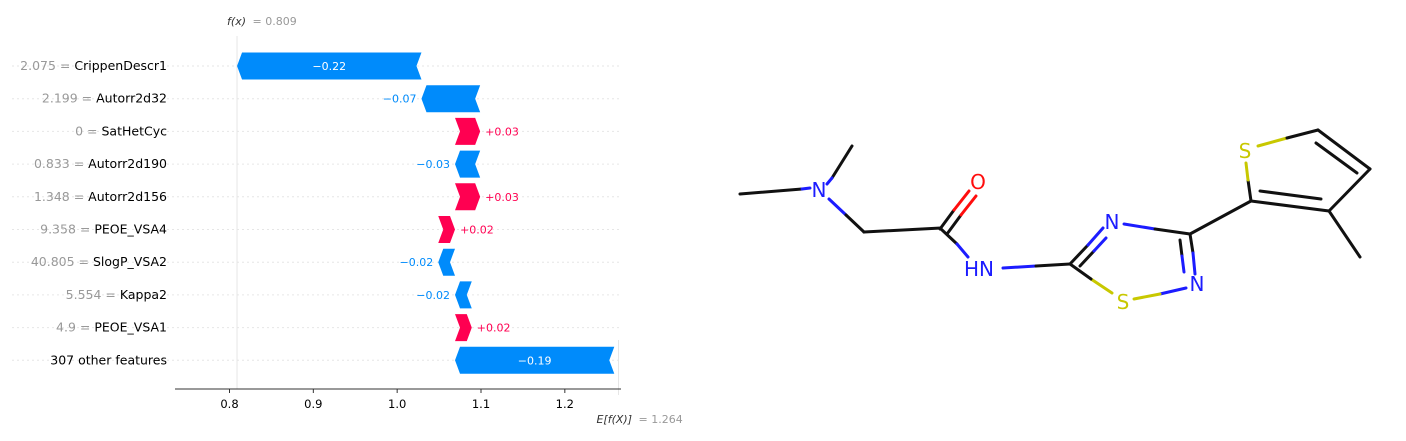  I want to click on feature-value: 2.199 =, so click(69, 98).